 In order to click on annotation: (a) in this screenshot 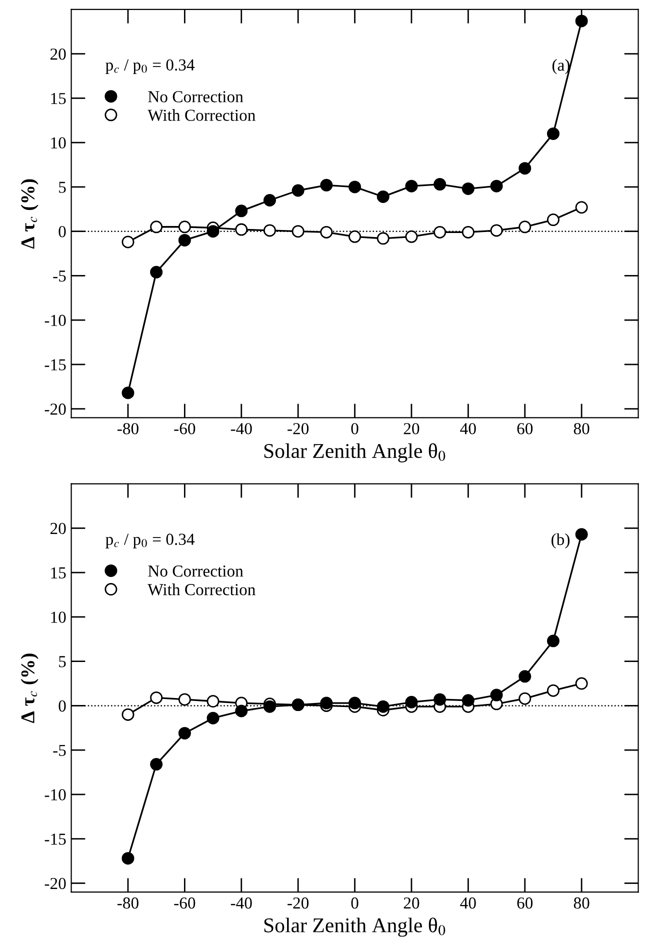, I will do `click(561, 66)`.